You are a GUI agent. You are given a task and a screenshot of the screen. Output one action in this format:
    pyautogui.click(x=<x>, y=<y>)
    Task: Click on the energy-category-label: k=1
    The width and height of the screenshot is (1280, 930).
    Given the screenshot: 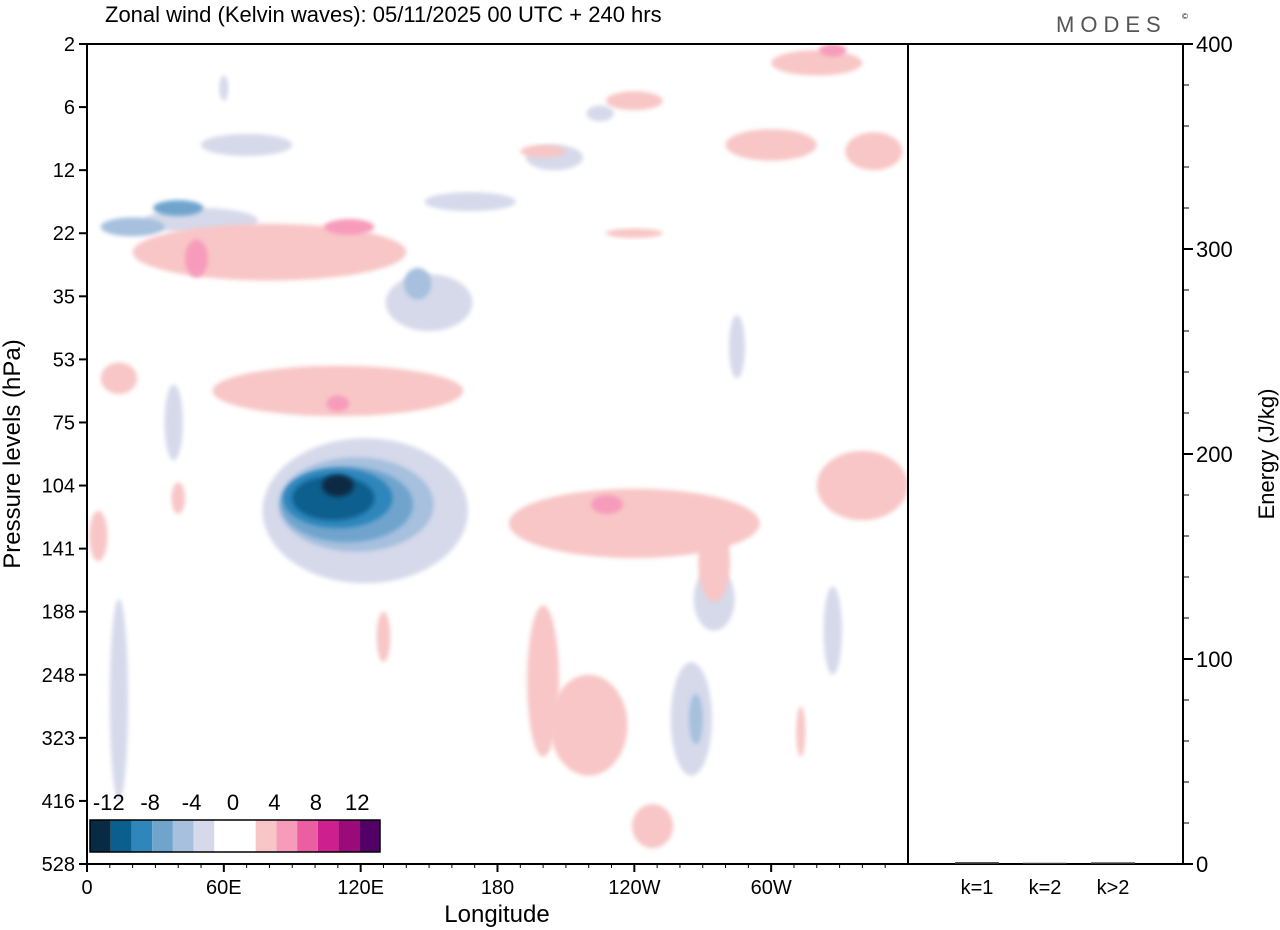 What is the action you would take?
    pyautogui.click(x=977, y=888)
    